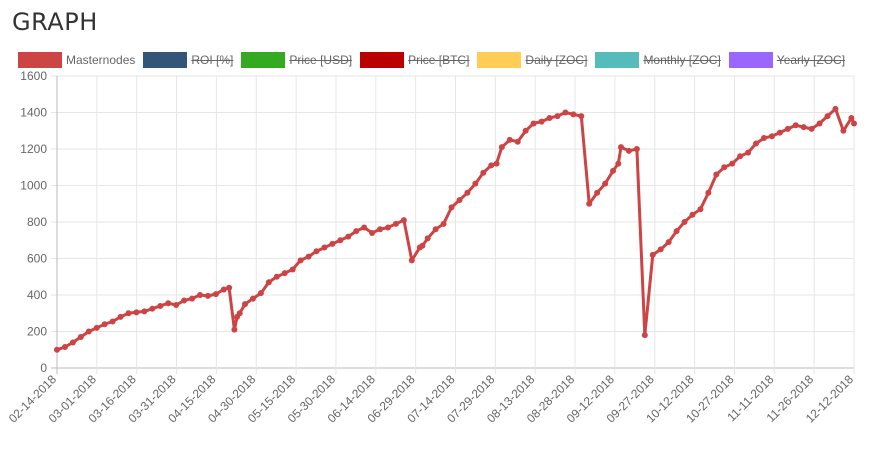 The image size is (874, 455). Describe the element at coordinates (382, 60) in the screenshot. I see `legend-swatch-price-btc` at that location.